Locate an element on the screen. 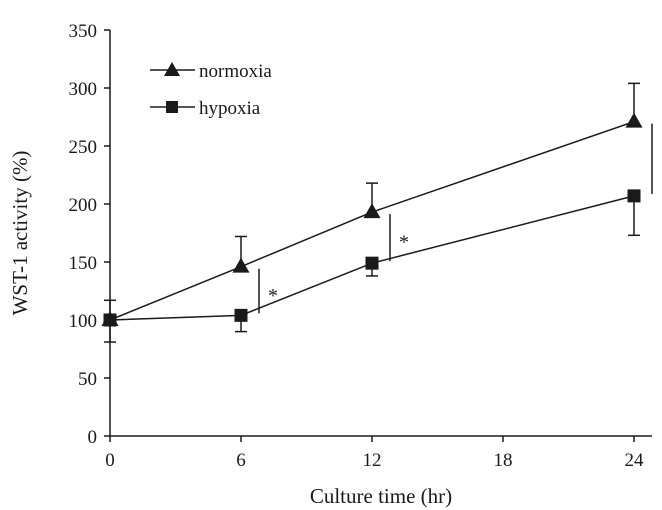 This screenshot has height=510, width=662. x-axis-title: Culture time (hr) is located at coordinates (381, 496).